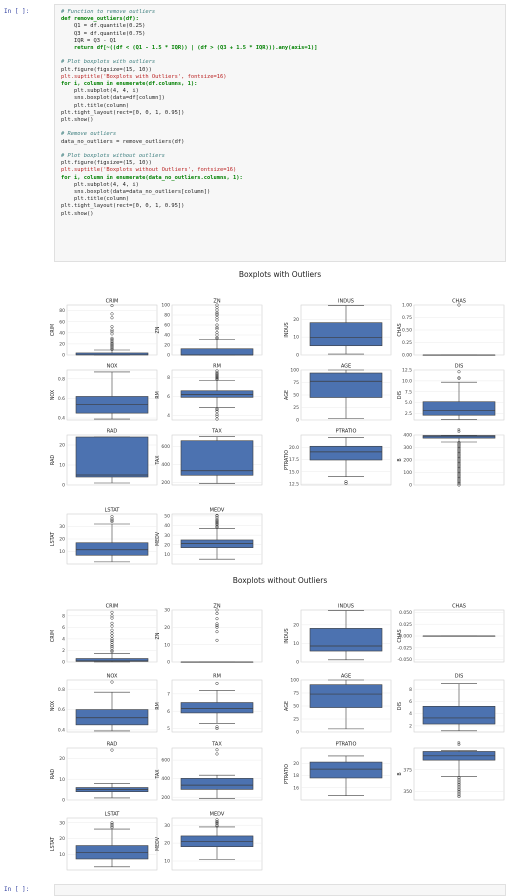  Describe the element at coordinates (216, 432) in the screenshot. I see `panel-title: TAX` at that location.